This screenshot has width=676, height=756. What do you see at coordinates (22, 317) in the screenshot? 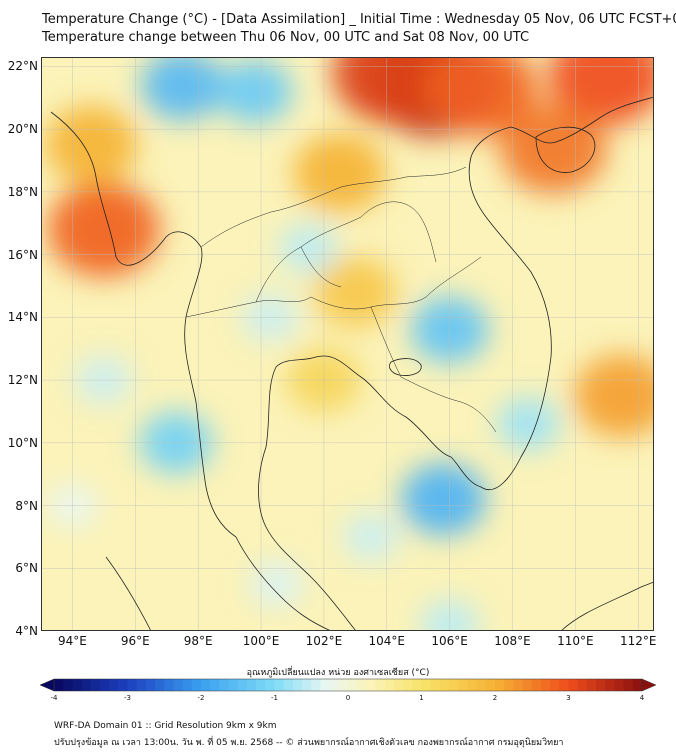
I see `latitude-label: 14°N` at bounding box center [22, 317].